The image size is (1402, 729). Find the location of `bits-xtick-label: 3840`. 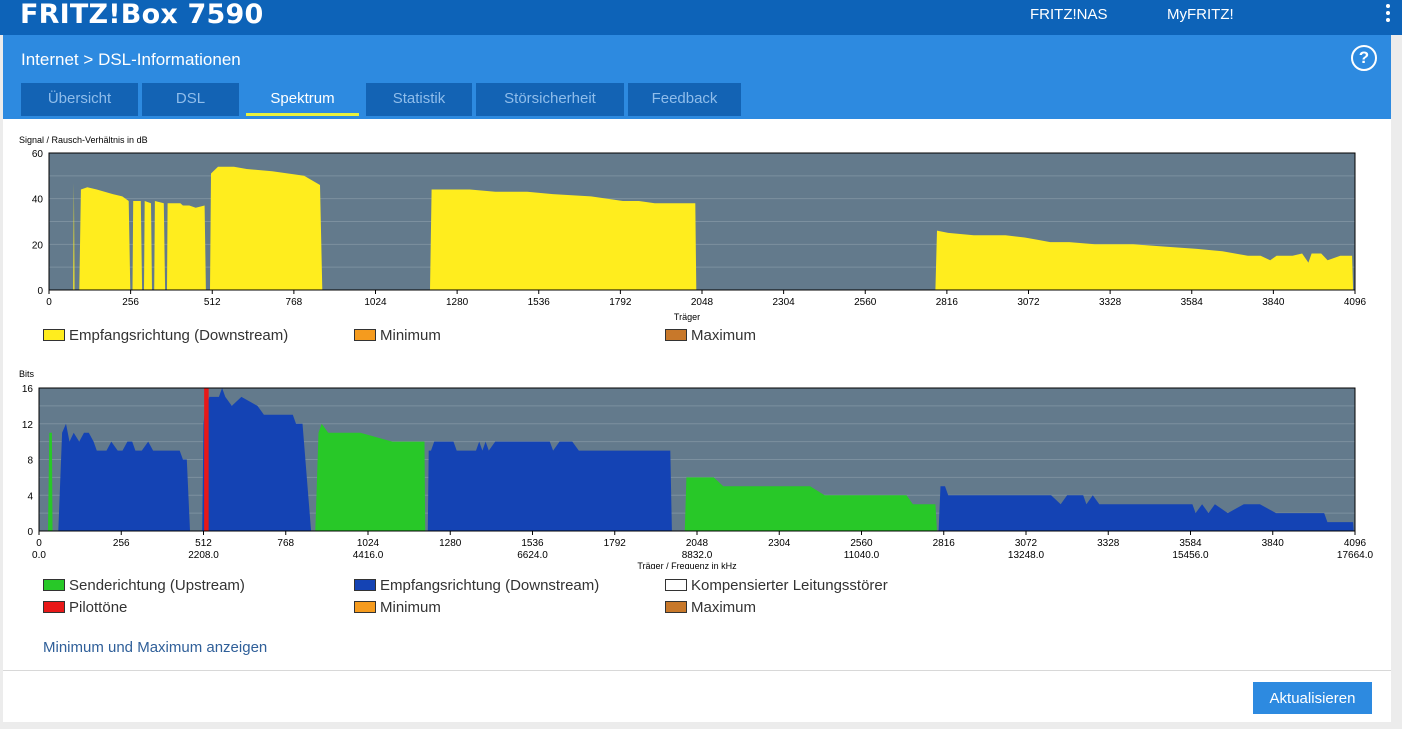

bits-xtick-label: 3840 is located at coordinates (1273, 543).